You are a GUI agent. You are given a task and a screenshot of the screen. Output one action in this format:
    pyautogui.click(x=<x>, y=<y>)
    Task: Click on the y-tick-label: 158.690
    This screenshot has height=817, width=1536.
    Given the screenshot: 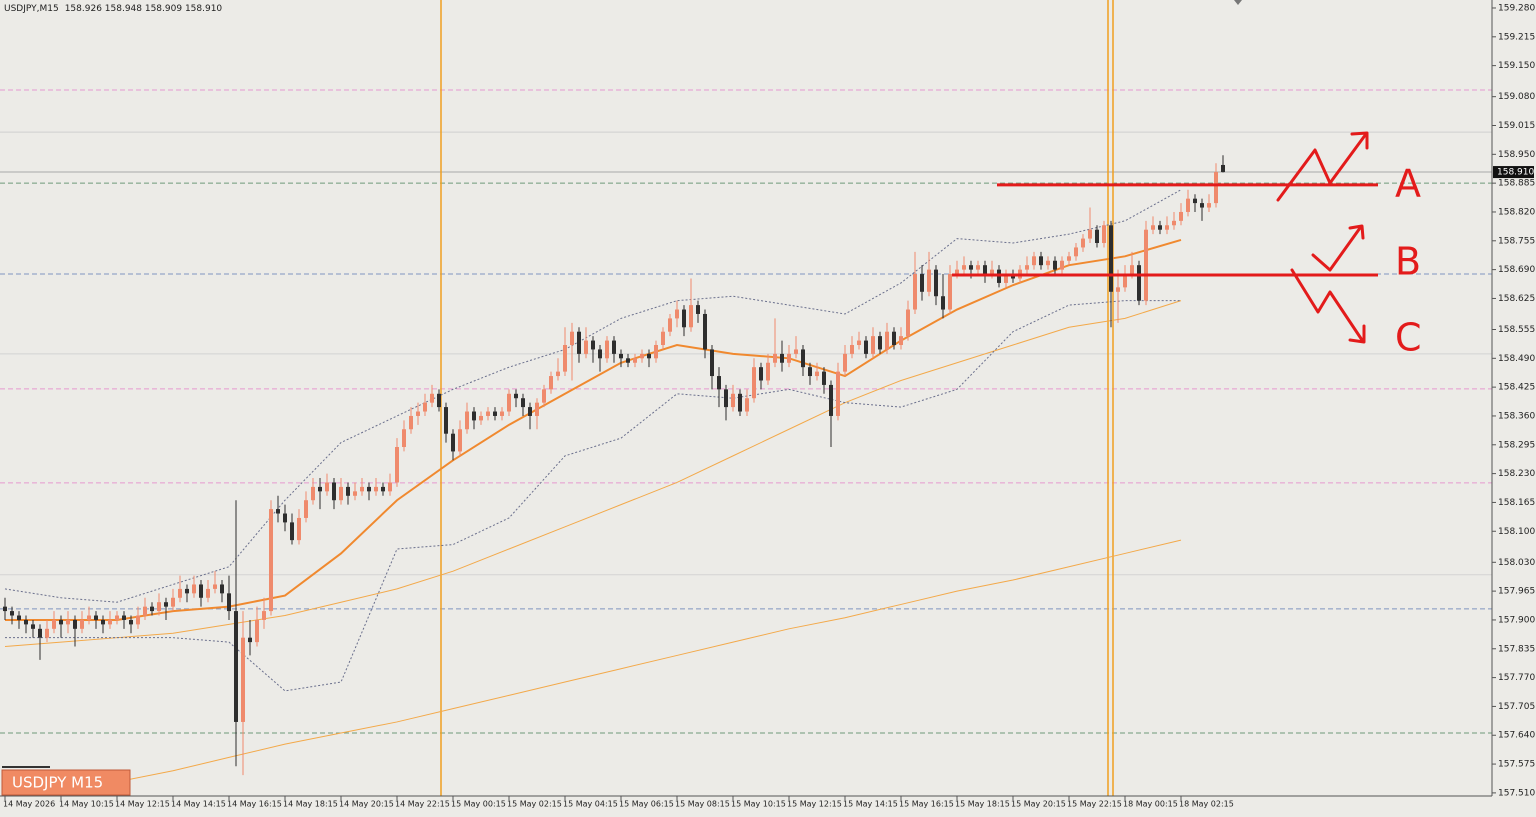 What is the action you would take?
    pyautogui.click(x=1516, y=270)
    